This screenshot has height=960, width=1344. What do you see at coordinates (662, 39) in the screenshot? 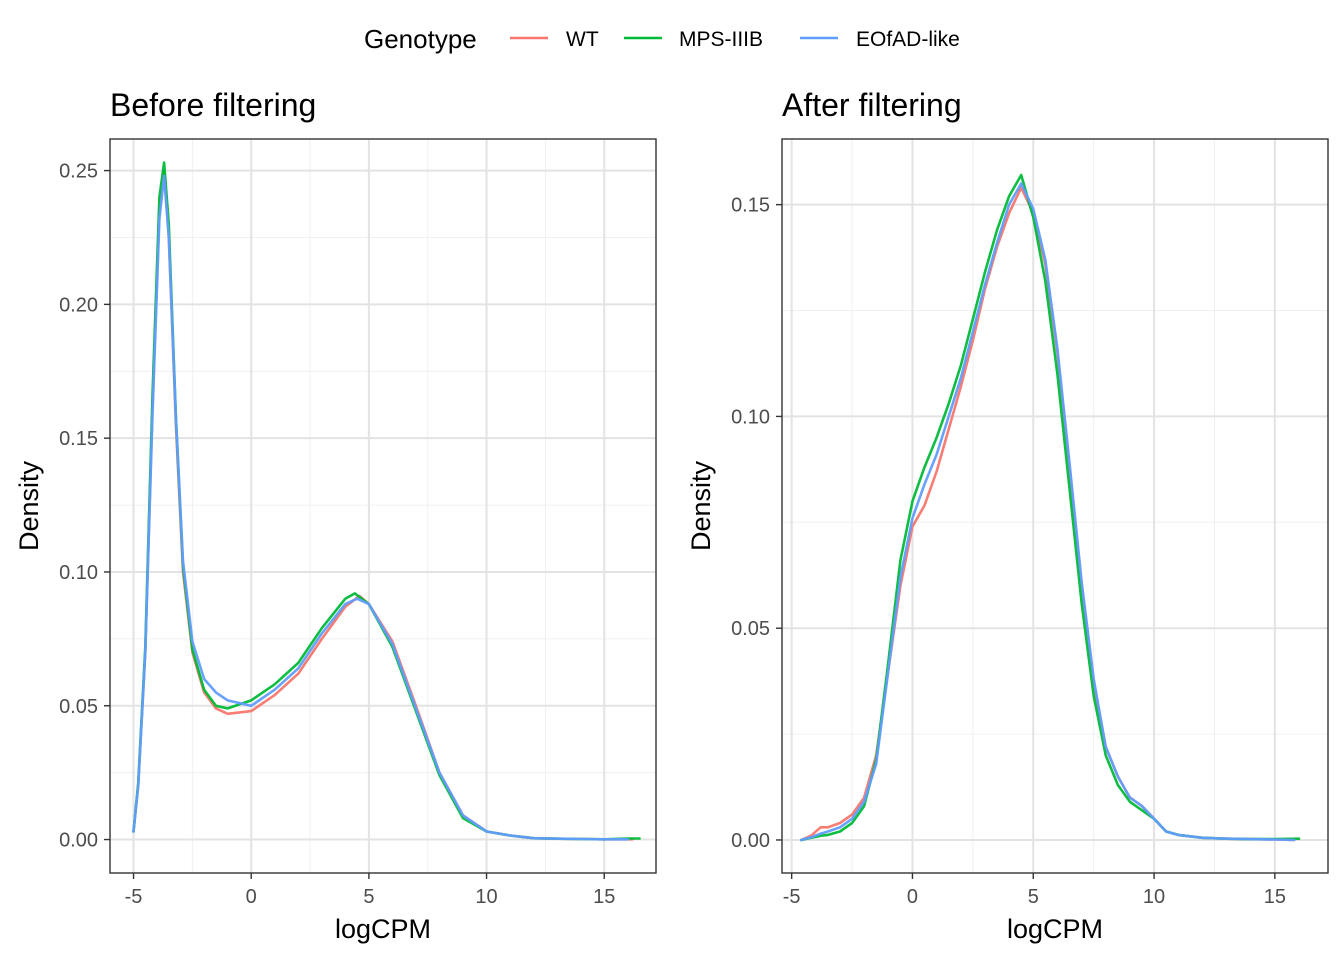
I see `legend: Genotype WT MPS-IIIB EOfAD-like` at bounding box center [662, 39].